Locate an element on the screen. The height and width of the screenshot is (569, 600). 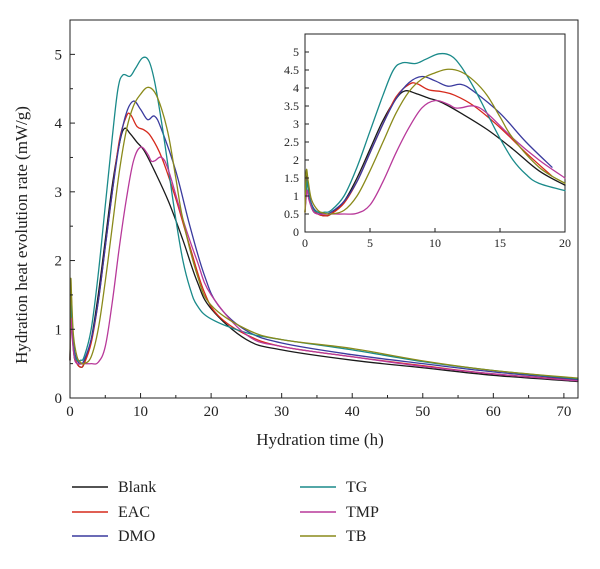
x-tick-label: 30 is located at coordinates (281, 412).